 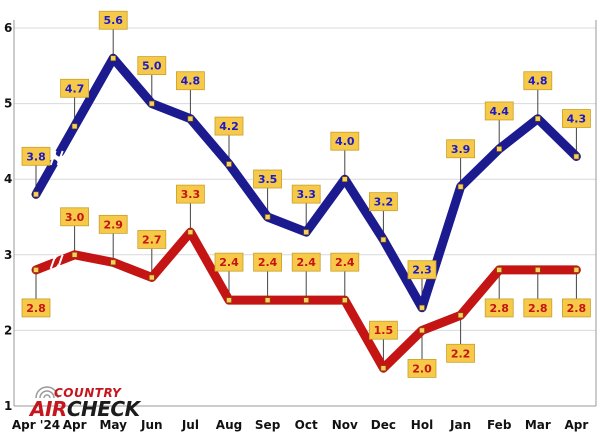 I want to click on x-tick-label: May, so click(x=113, y=425).